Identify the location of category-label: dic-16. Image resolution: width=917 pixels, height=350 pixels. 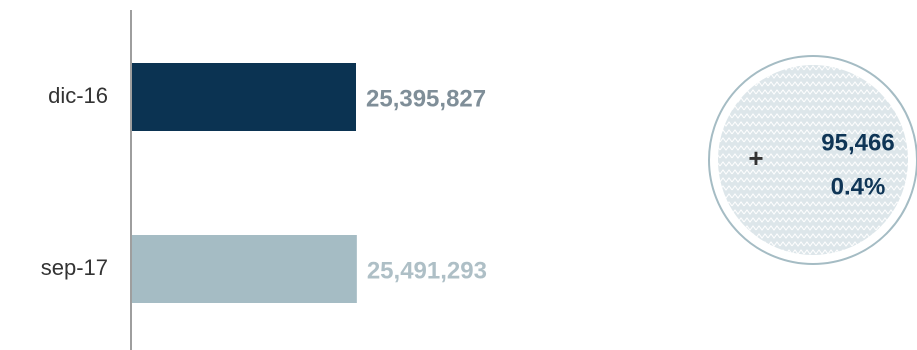
(78, 95).